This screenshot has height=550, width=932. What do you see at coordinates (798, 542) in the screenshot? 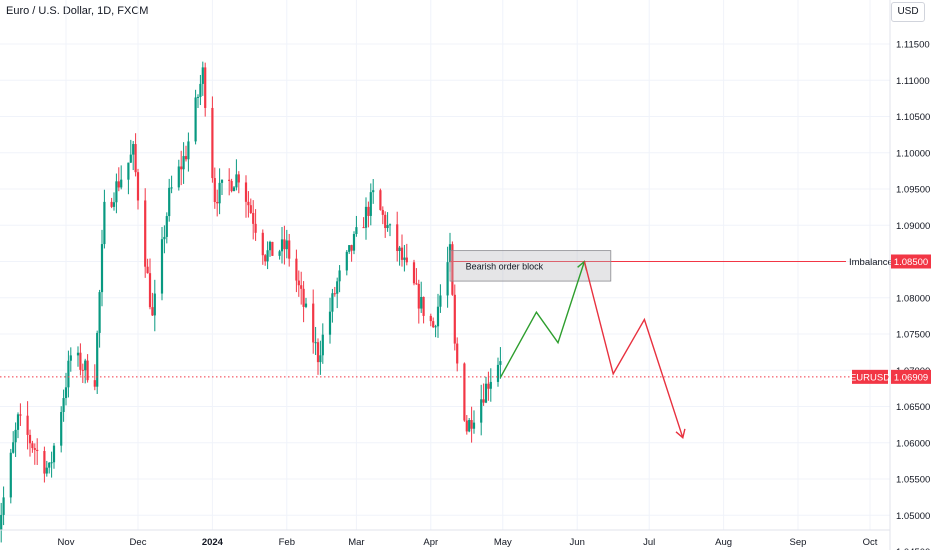
I see `x-tick-label: Sep` at bounding box center [798, 542].